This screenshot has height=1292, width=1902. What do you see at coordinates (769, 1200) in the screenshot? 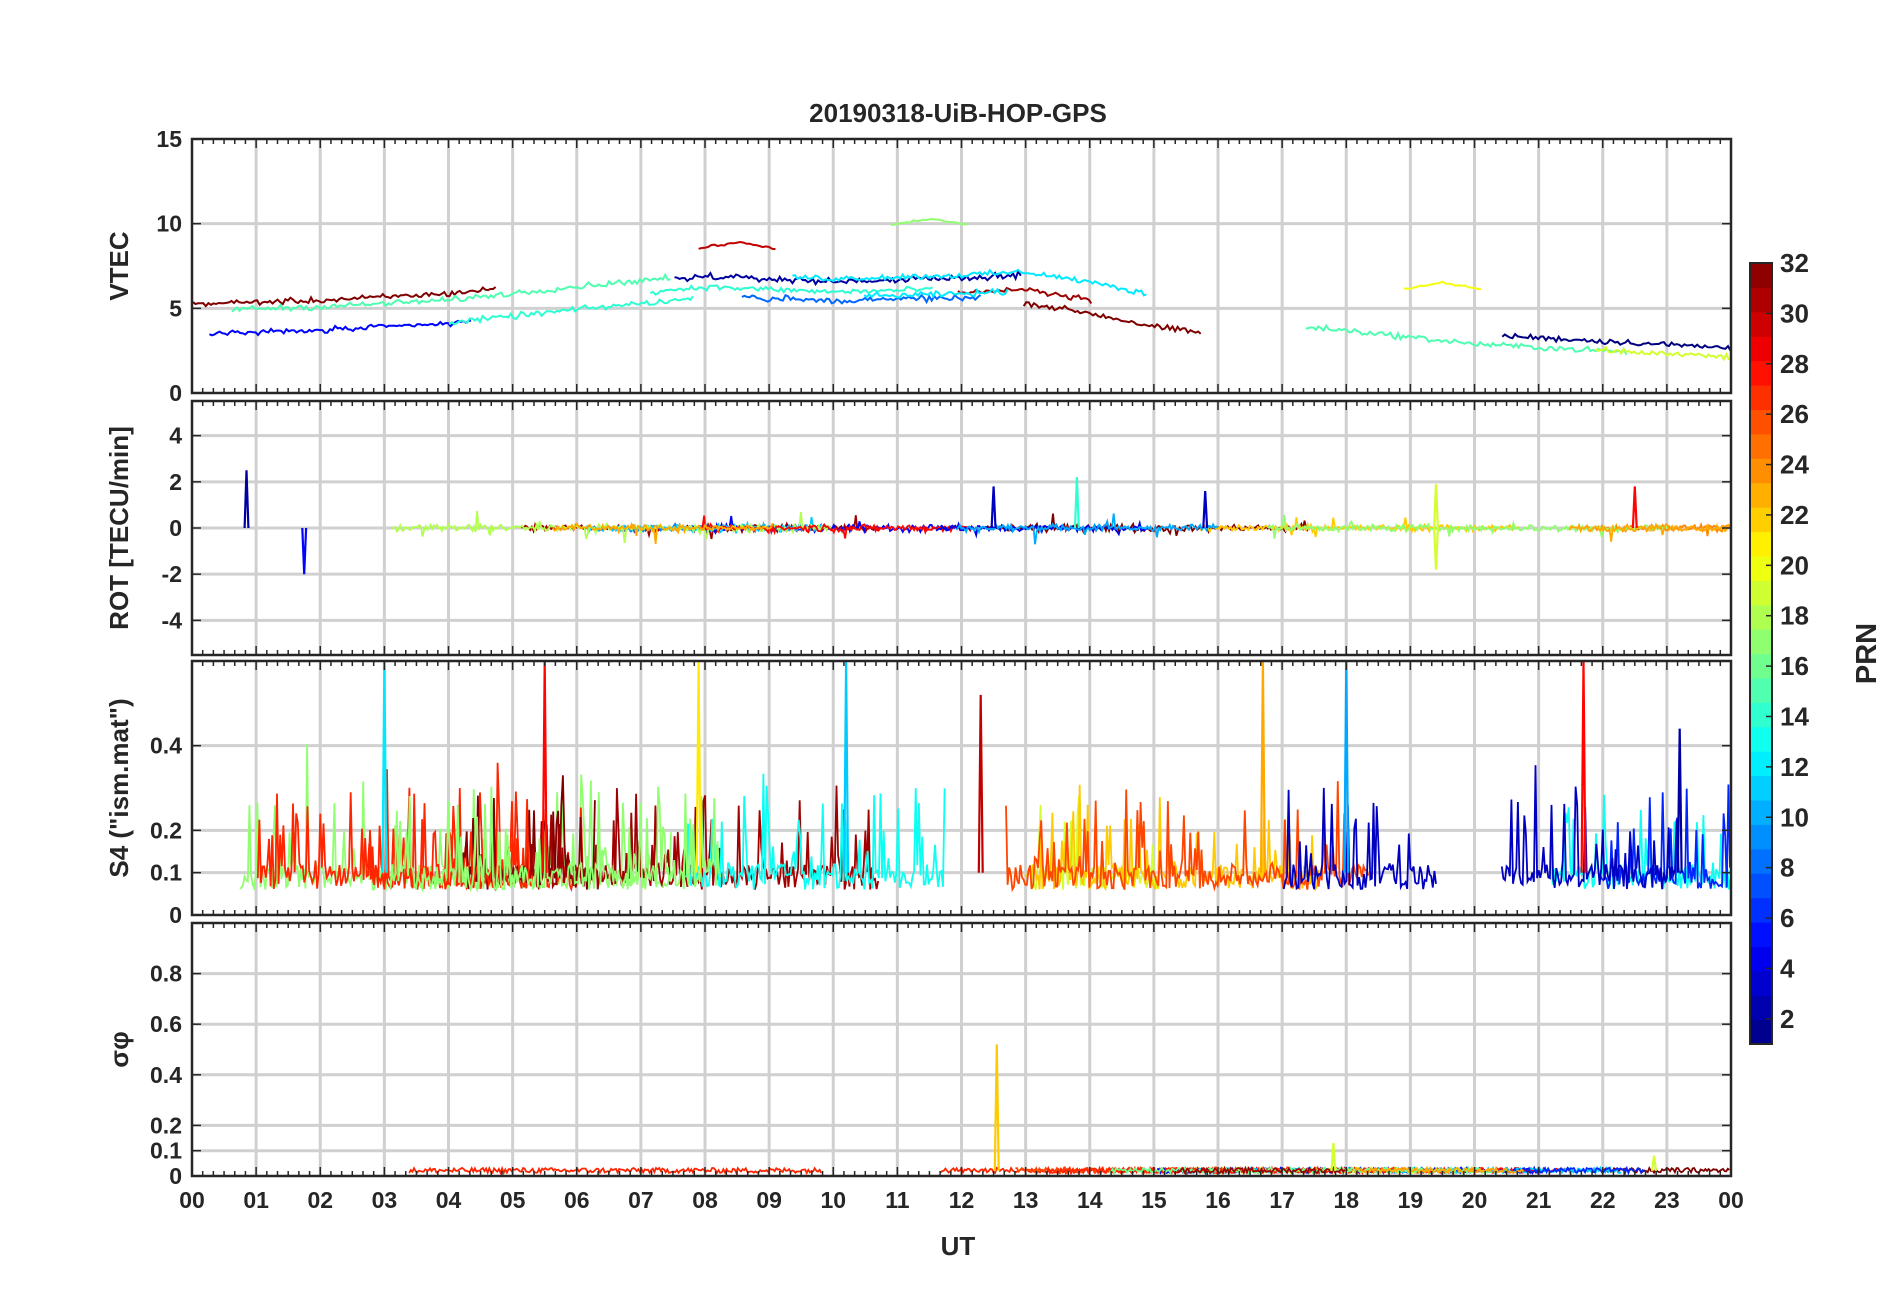
I see `x-tick-label: 09` at bounding box center [769, 1200].